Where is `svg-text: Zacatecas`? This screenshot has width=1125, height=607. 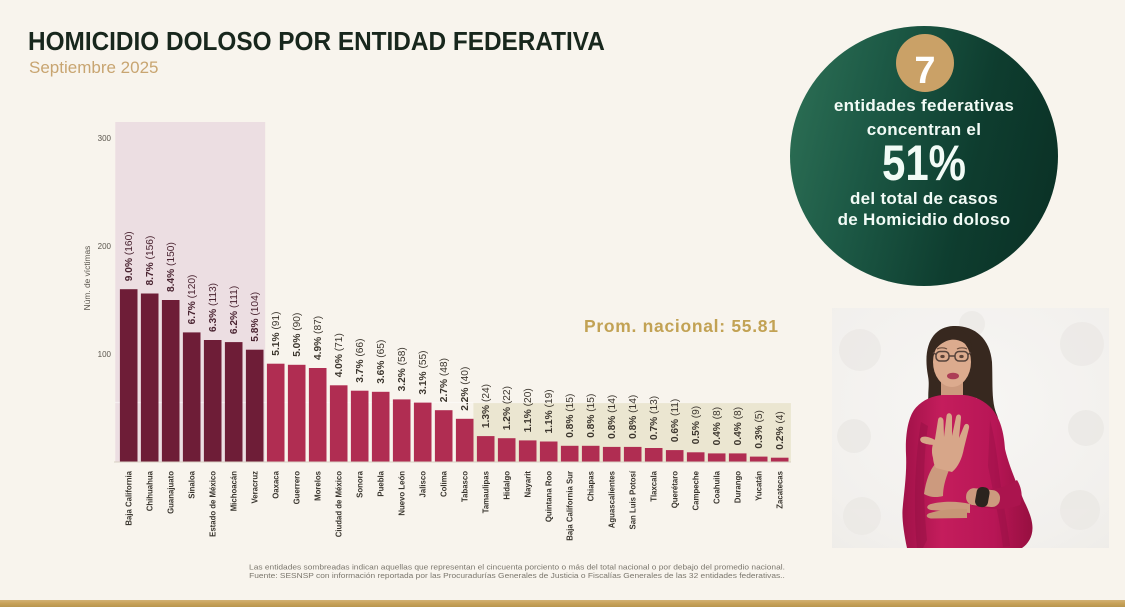
svg-text: Zacatecas is located at coordinates (780, 489).